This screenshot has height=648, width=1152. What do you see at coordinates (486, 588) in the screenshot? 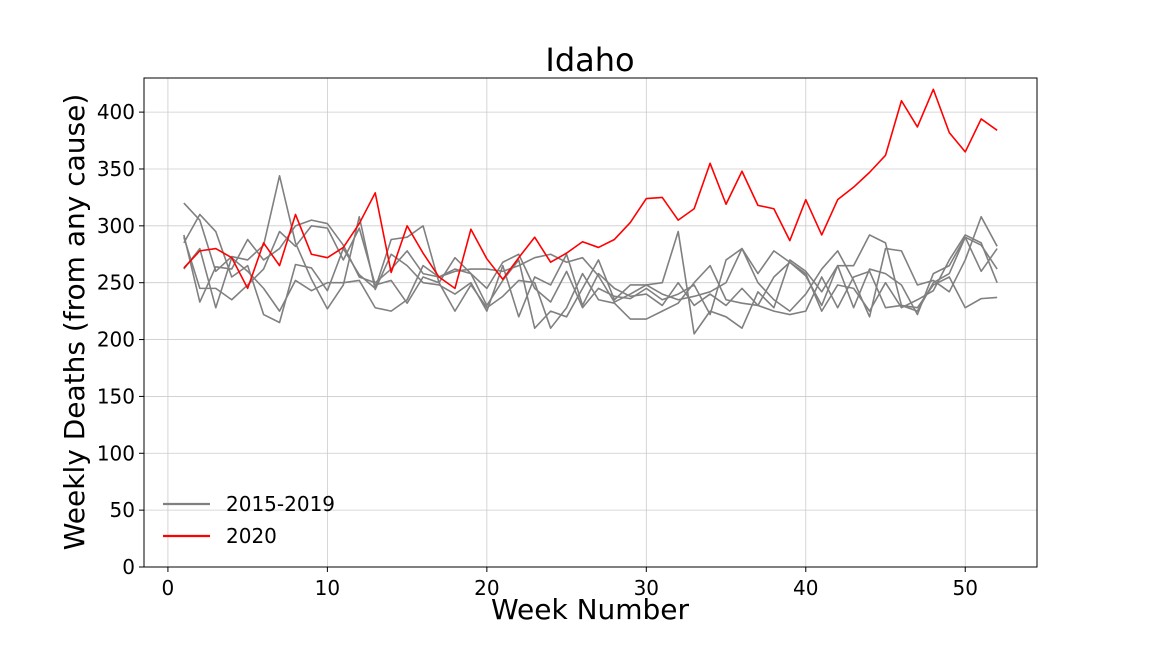
I see `x-tick-label: 20` at bounding box center [486, 588].